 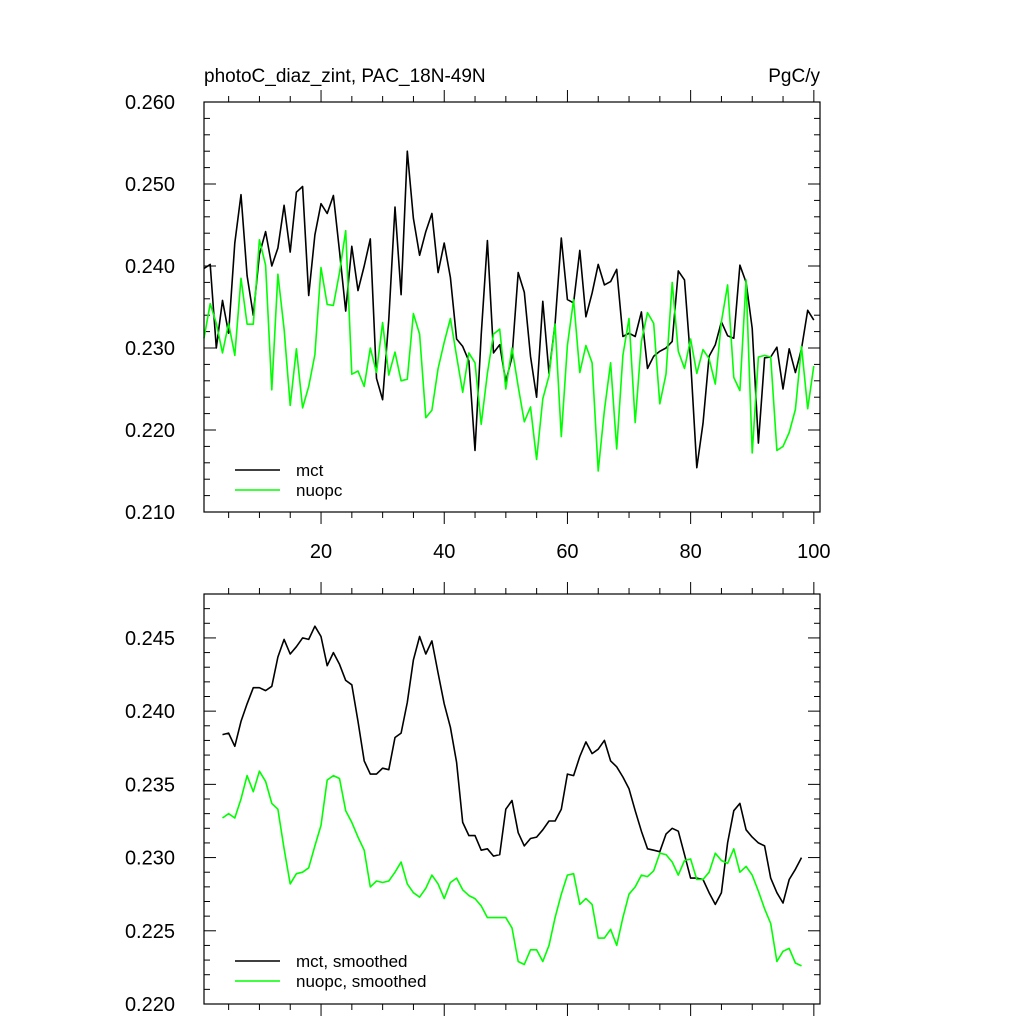 What do you see at coordinates (150, 431) in the screenshot?
I see `top-y-tick-label: 0.220` at bounding box center [150, 431].